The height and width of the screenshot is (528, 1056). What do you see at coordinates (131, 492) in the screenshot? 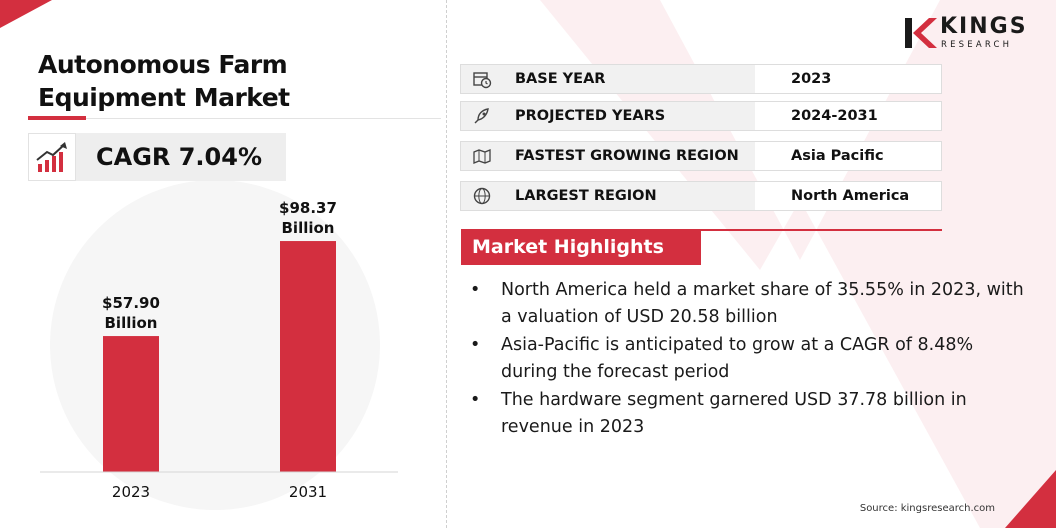
I see `x-tick-label-2023: 2023` at bounding box center [131, 492].